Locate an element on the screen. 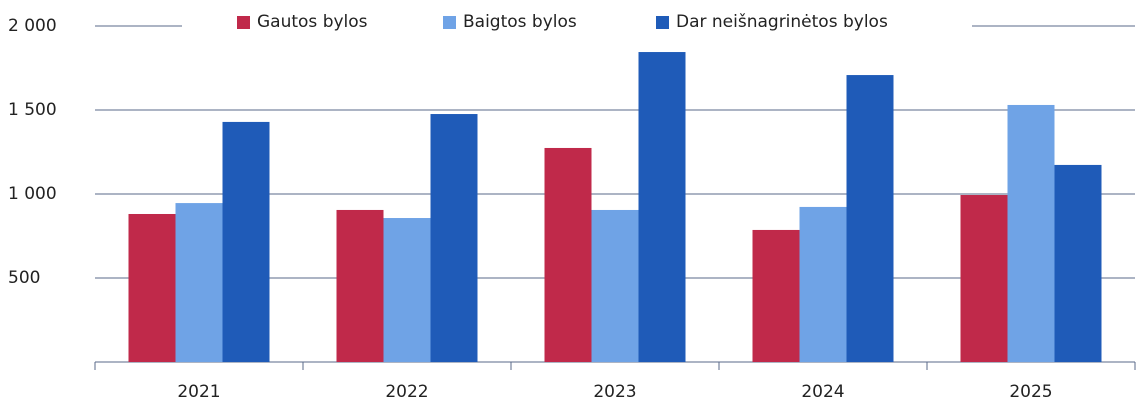  y-tick-label: 1 000 is located at coordinates (32, 194).